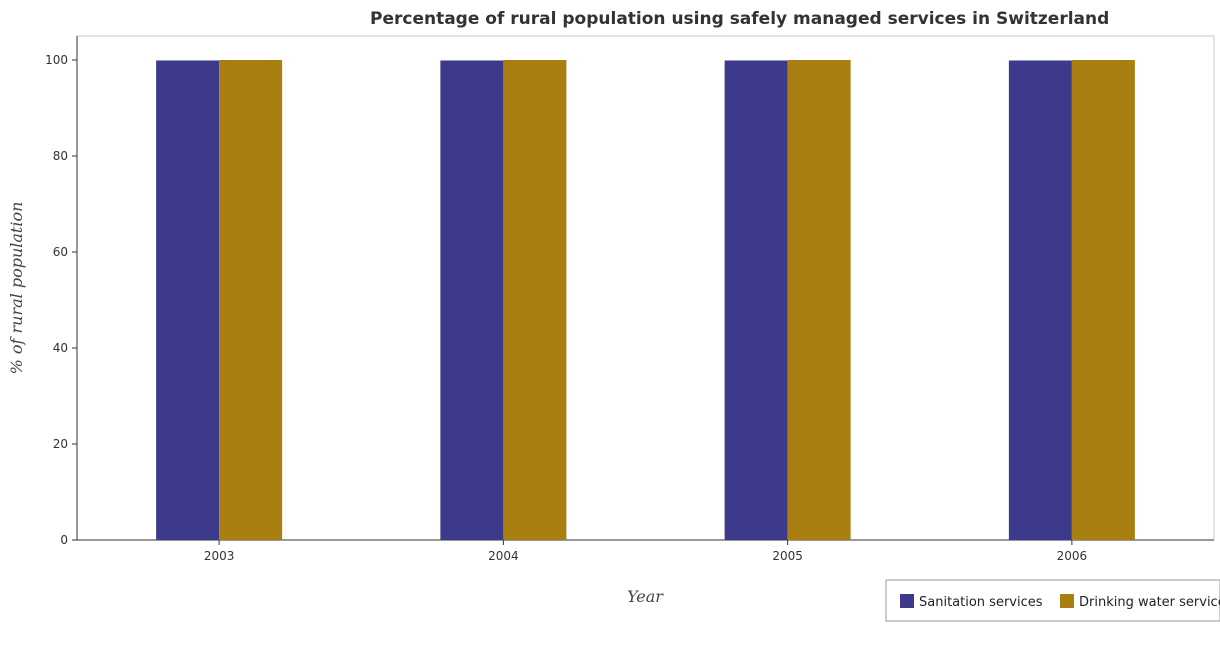 This screenshot has height=650, width=1220. I want to click on legend-swatch-sanitation, so click(907, 601).